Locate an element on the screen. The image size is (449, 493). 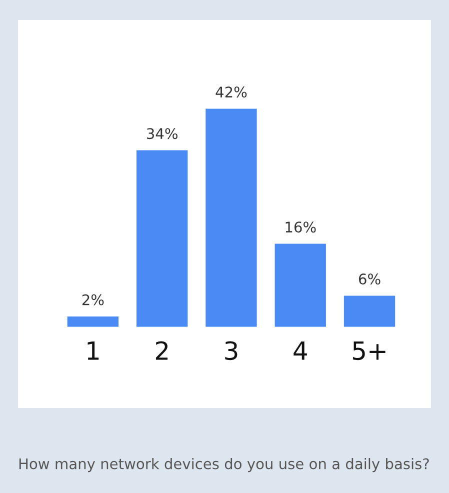
x-tick-label: 3 is located at coordinates (231, 350).